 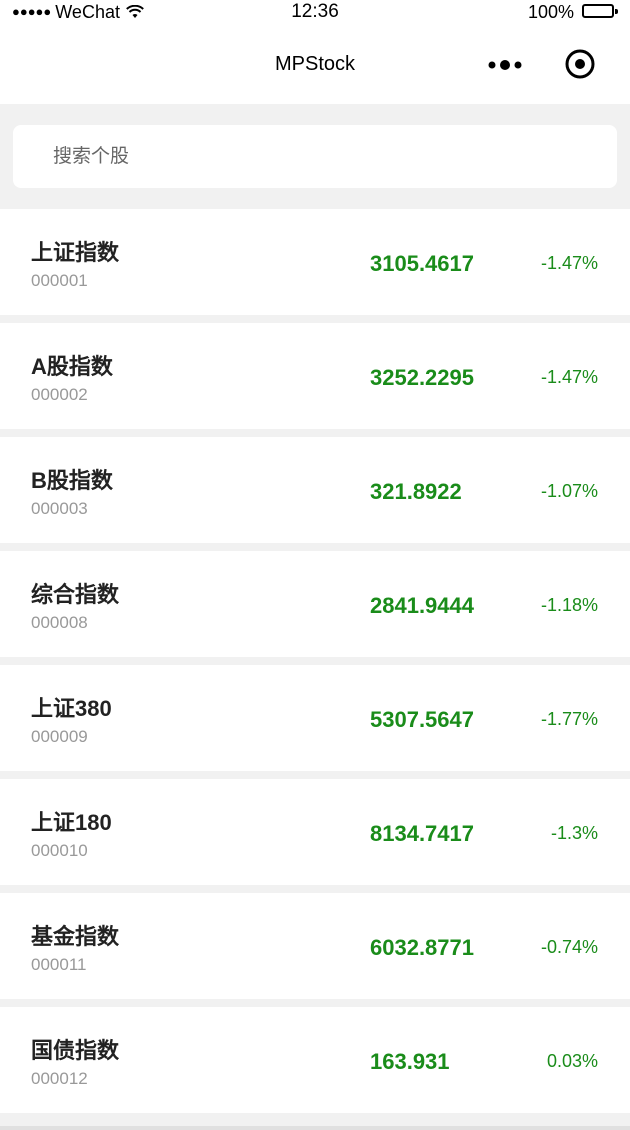 I want to click on battery-percent: 100%, so click(x=550, y=12).